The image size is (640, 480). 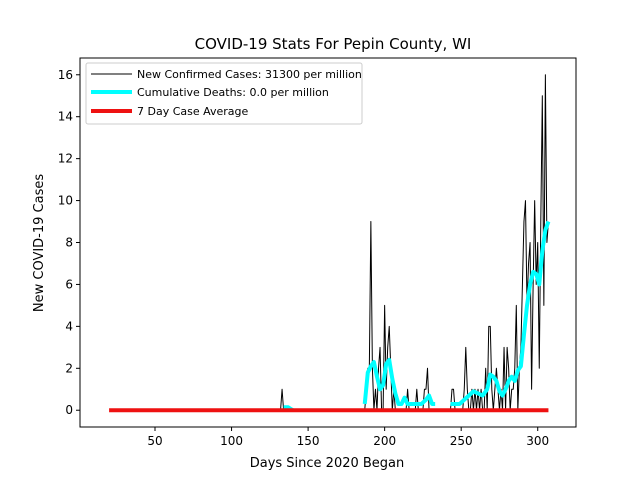 What do you see at coordinates (461, 441) in the screenshot?
I see `x-tick-label: 250` at bounding box center [461, 441].